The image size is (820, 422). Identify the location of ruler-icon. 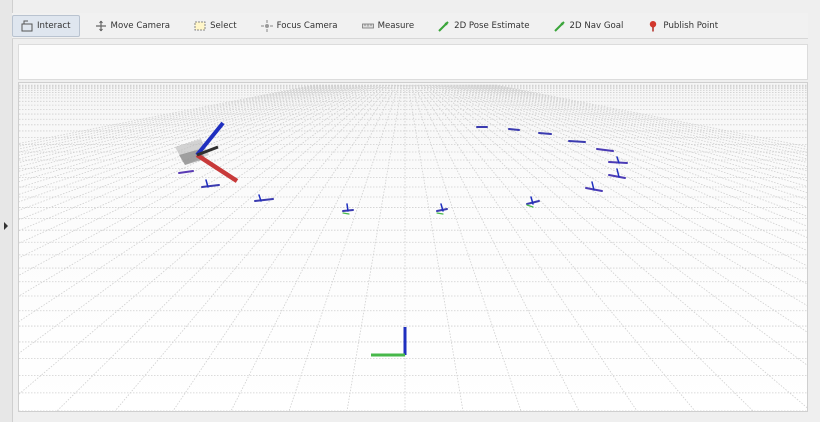
(367, 26).